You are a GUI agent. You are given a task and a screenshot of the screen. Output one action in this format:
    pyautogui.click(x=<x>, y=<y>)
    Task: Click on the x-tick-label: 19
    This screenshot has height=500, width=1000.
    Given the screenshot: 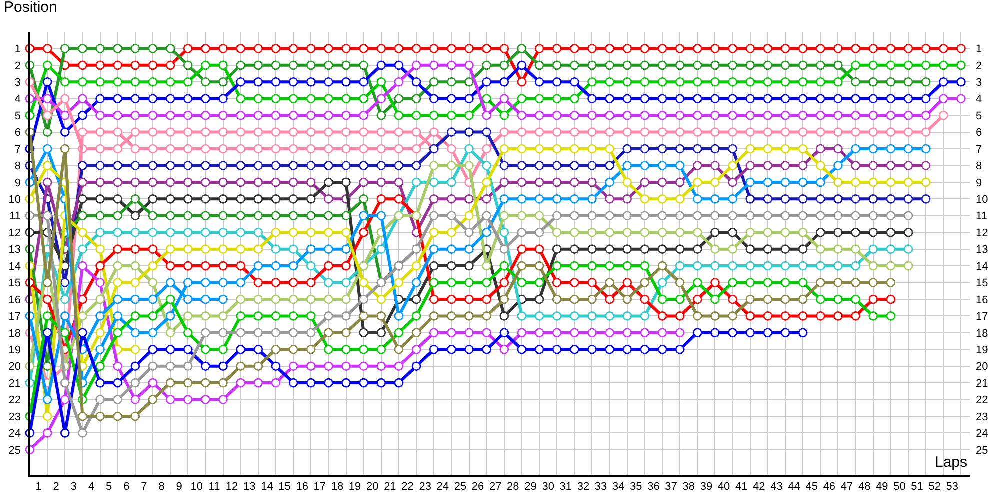 What is the action you would take?
    pyautogui.click(x=355, y=486)
    